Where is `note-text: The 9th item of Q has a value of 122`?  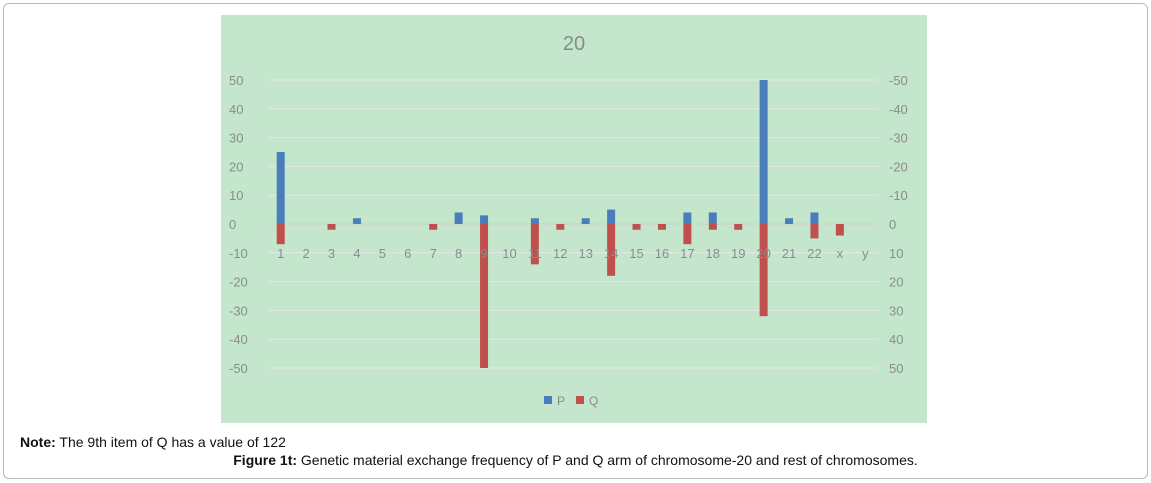 note-text: The 9th item of Q has a value of 122 is located at coordinates (170, 442).